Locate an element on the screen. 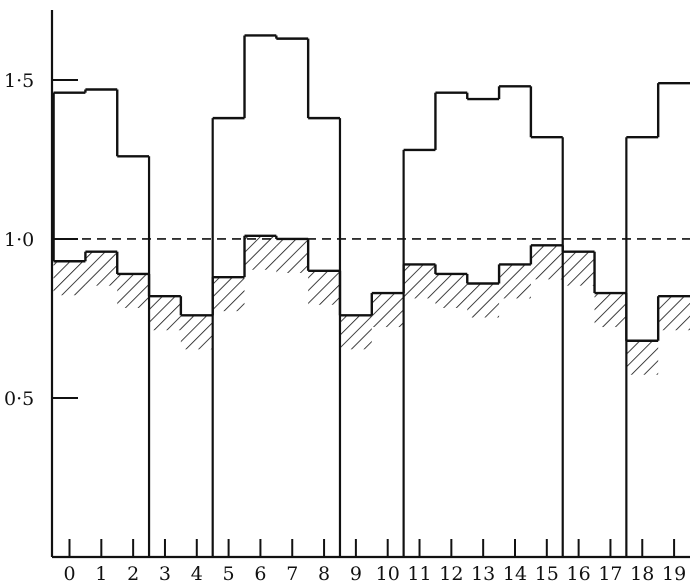  x-tick-label-7: 7 is located at coordinates (292, 573).